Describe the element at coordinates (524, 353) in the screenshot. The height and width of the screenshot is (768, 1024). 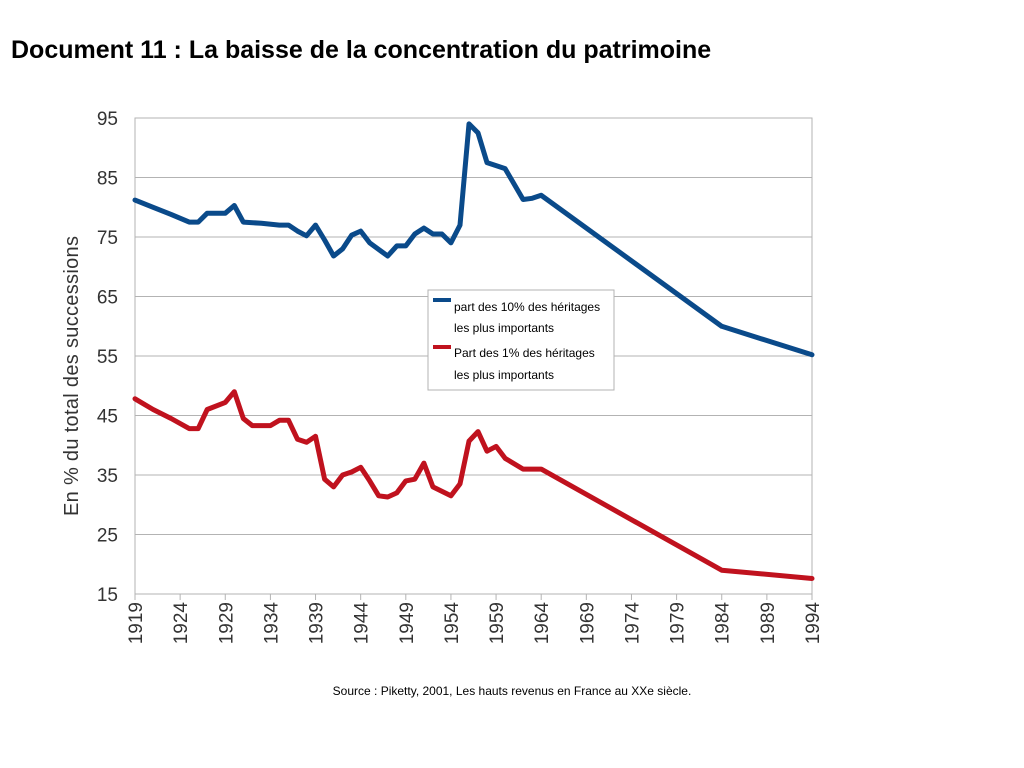
I see `legend-label-top-1-line1: Part des 1% des héritages` at that location.